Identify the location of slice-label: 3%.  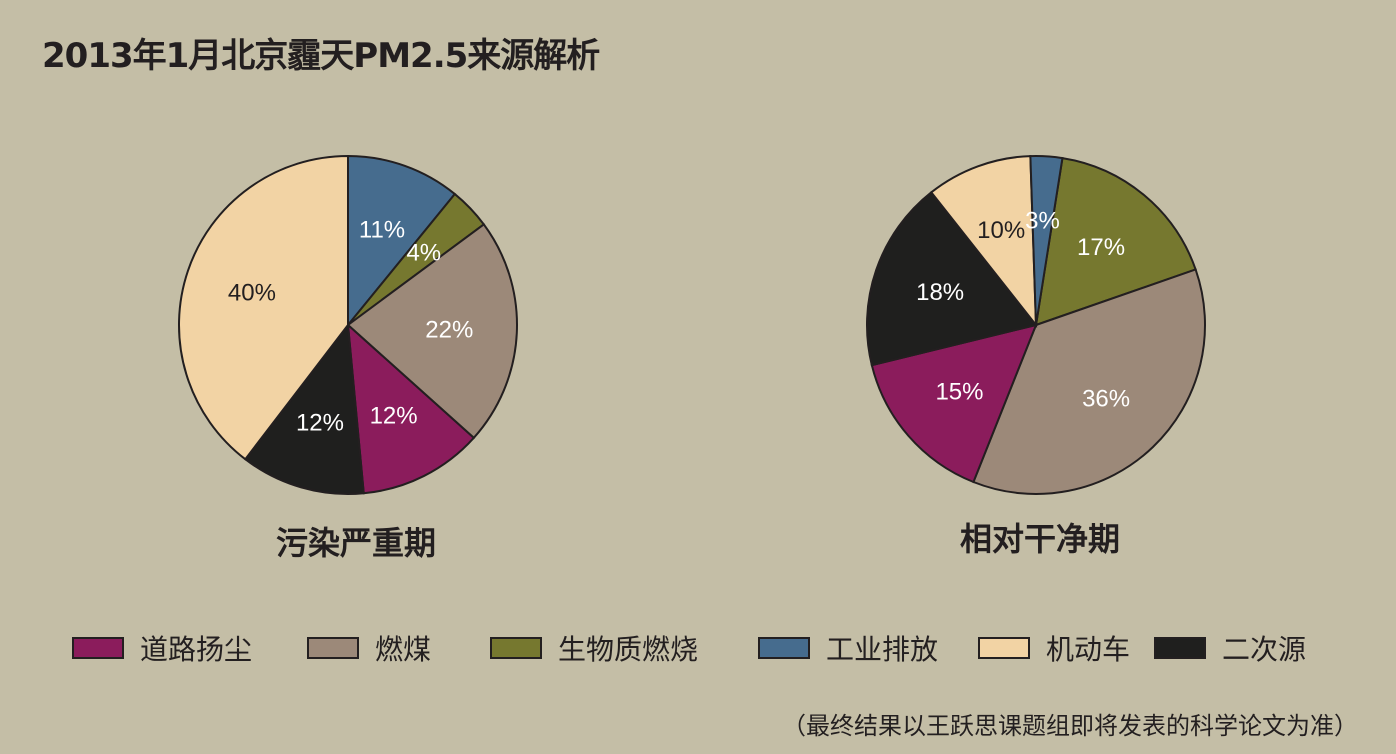
(1042, 220).